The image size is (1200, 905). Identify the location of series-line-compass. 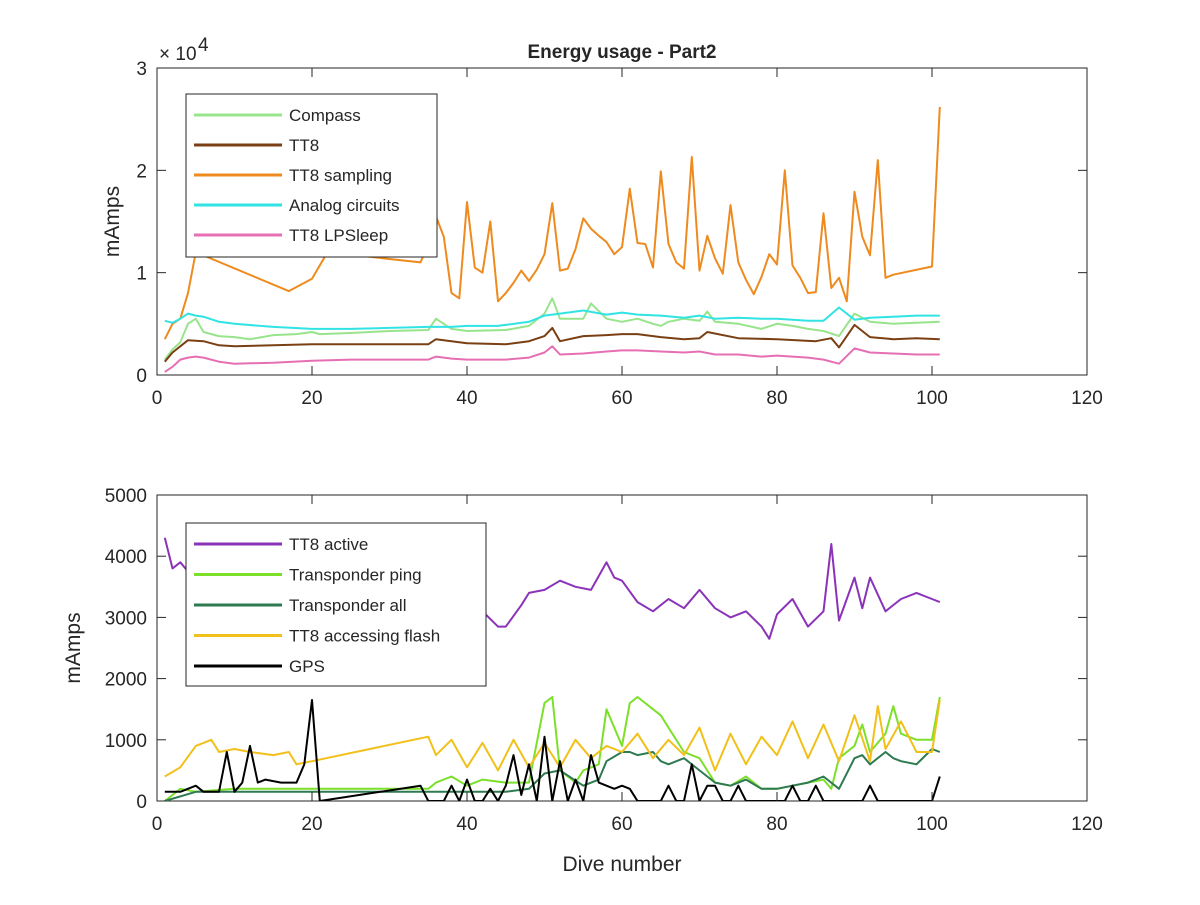
(552, 329).